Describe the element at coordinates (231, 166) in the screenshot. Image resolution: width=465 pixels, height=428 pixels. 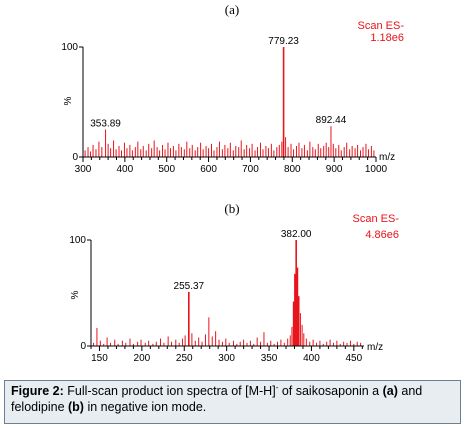
I see `x-ticks: 300 400 500 600 700 800 900 1000` at that location.